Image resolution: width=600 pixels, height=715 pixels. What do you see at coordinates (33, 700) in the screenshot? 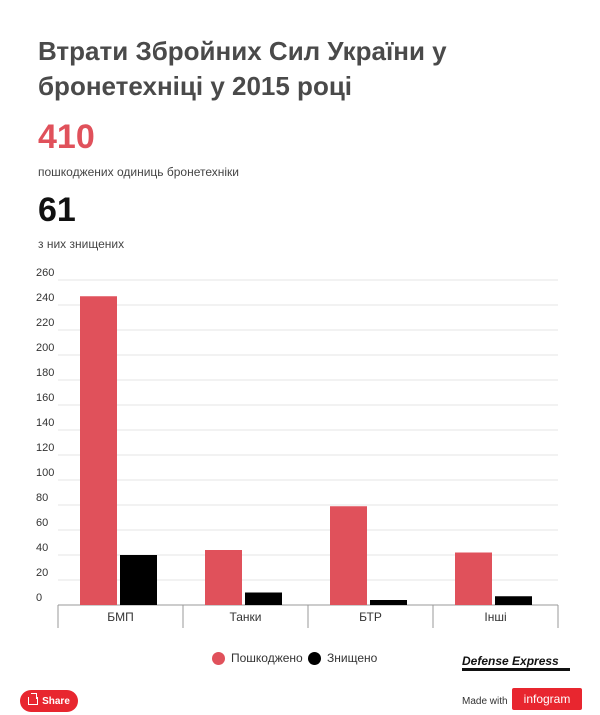
I see `share-icon` at bounding box center [33, 700].